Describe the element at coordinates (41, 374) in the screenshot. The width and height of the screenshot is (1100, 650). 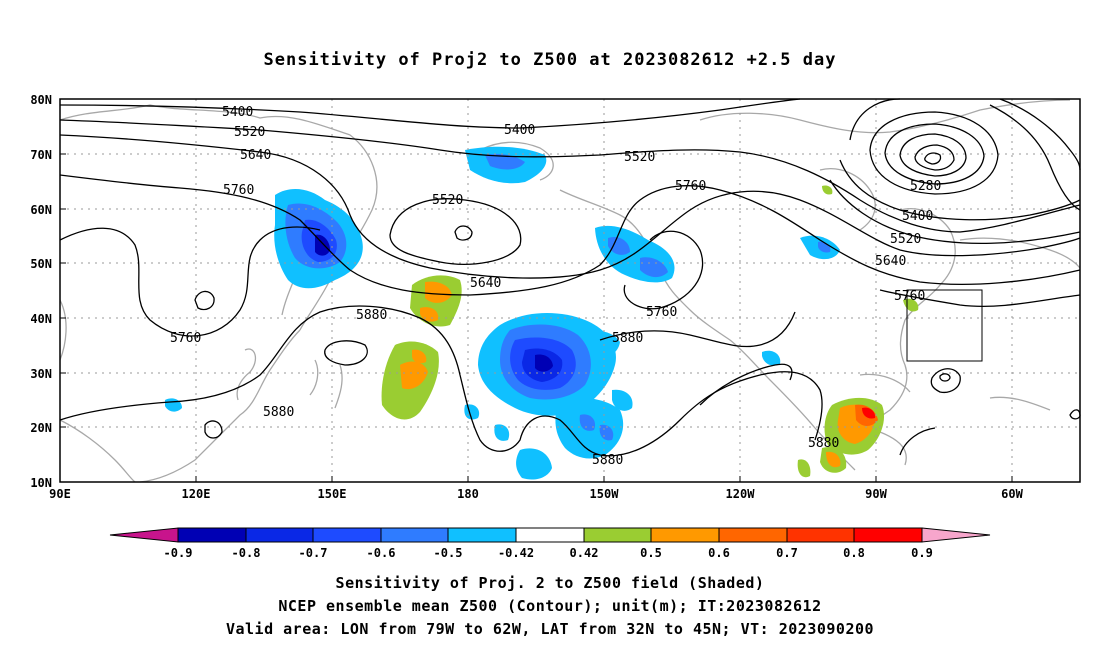
I see `lat-label: 30N` at that location.